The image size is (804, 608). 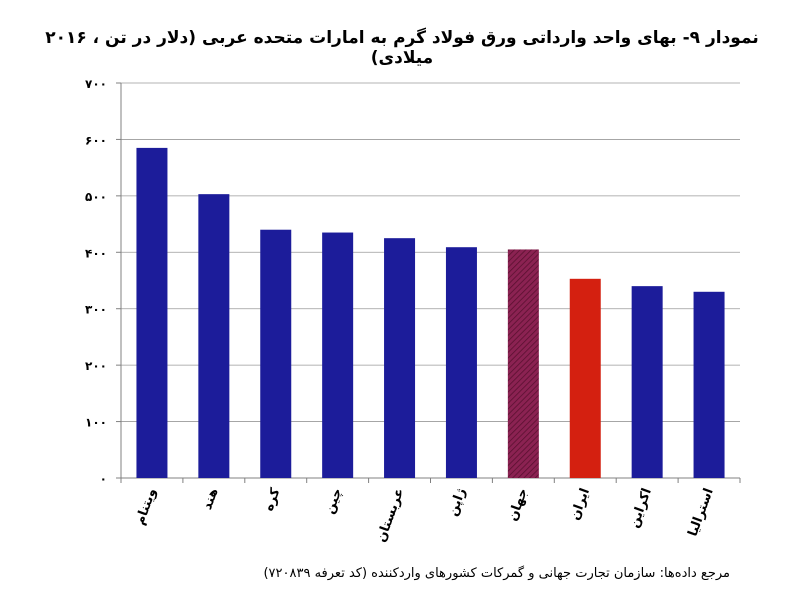 I want to click on category-label-5: ژاپن, so click(x=457, y=502).